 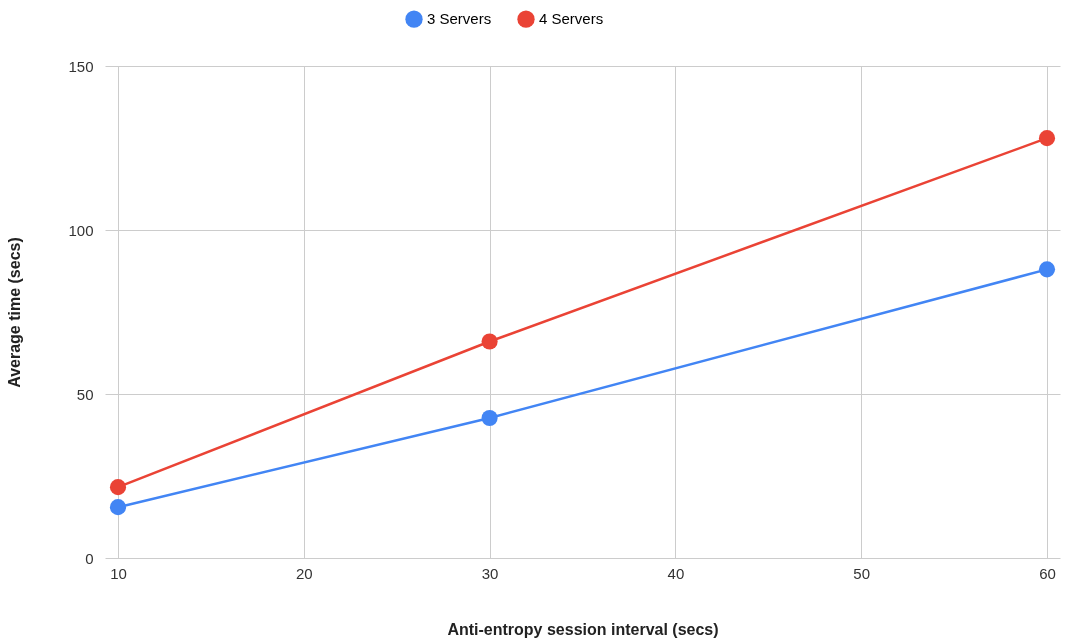 I want to click on x-tick-label: 30, so click(x=490, y=573).